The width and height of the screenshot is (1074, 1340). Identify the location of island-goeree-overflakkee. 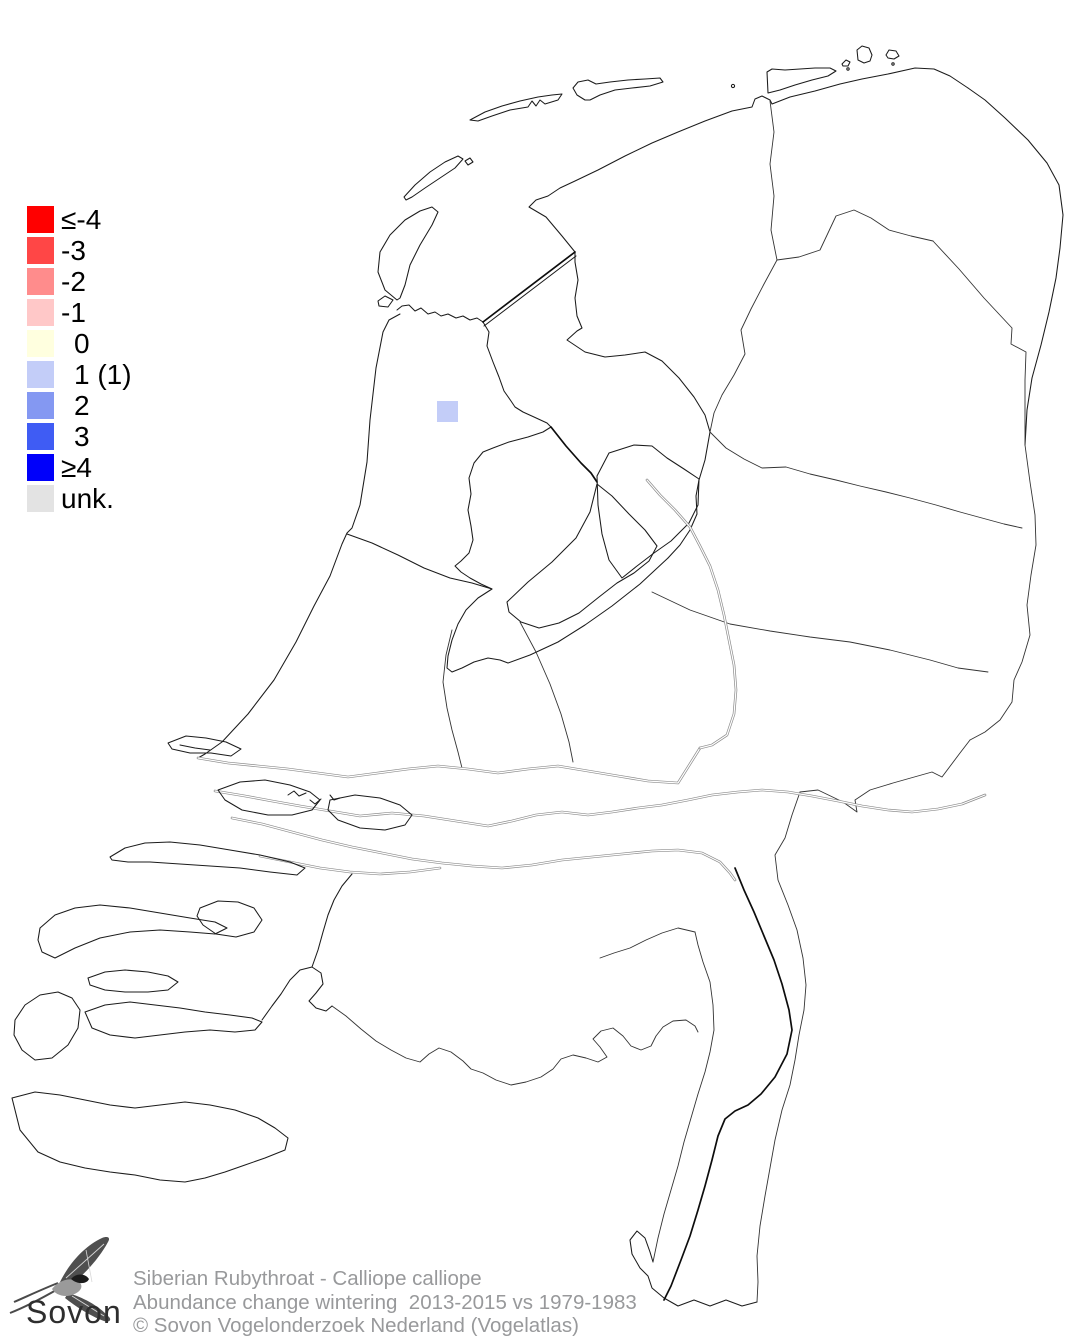
(207, 858).